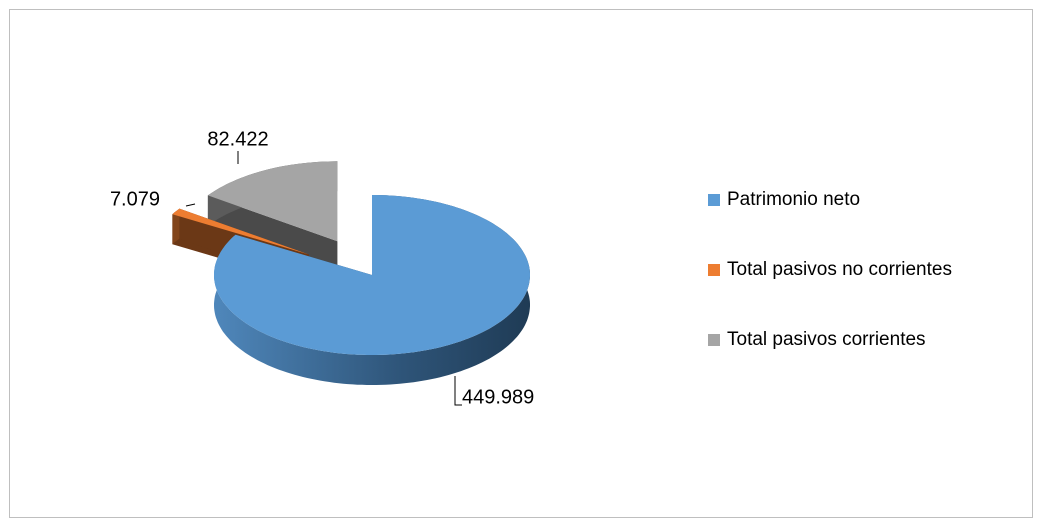 The height and width of the screenshot is (528, 1043). I want to click on legend-label: Total pasivos corrientes, so click(826, 339).